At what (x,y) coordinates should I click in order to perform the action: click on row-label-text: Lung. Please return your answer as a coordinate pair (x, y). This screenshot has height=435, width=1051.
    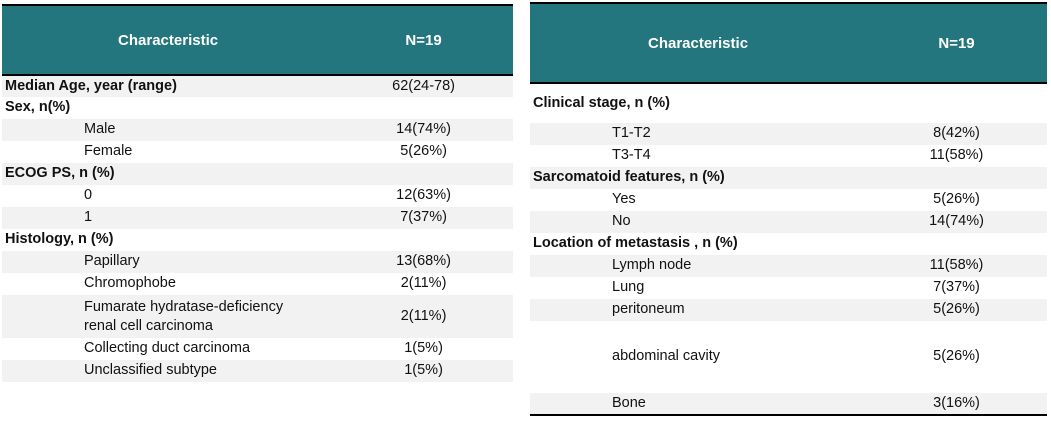
    Looking at the image, I should click on (628, 287).